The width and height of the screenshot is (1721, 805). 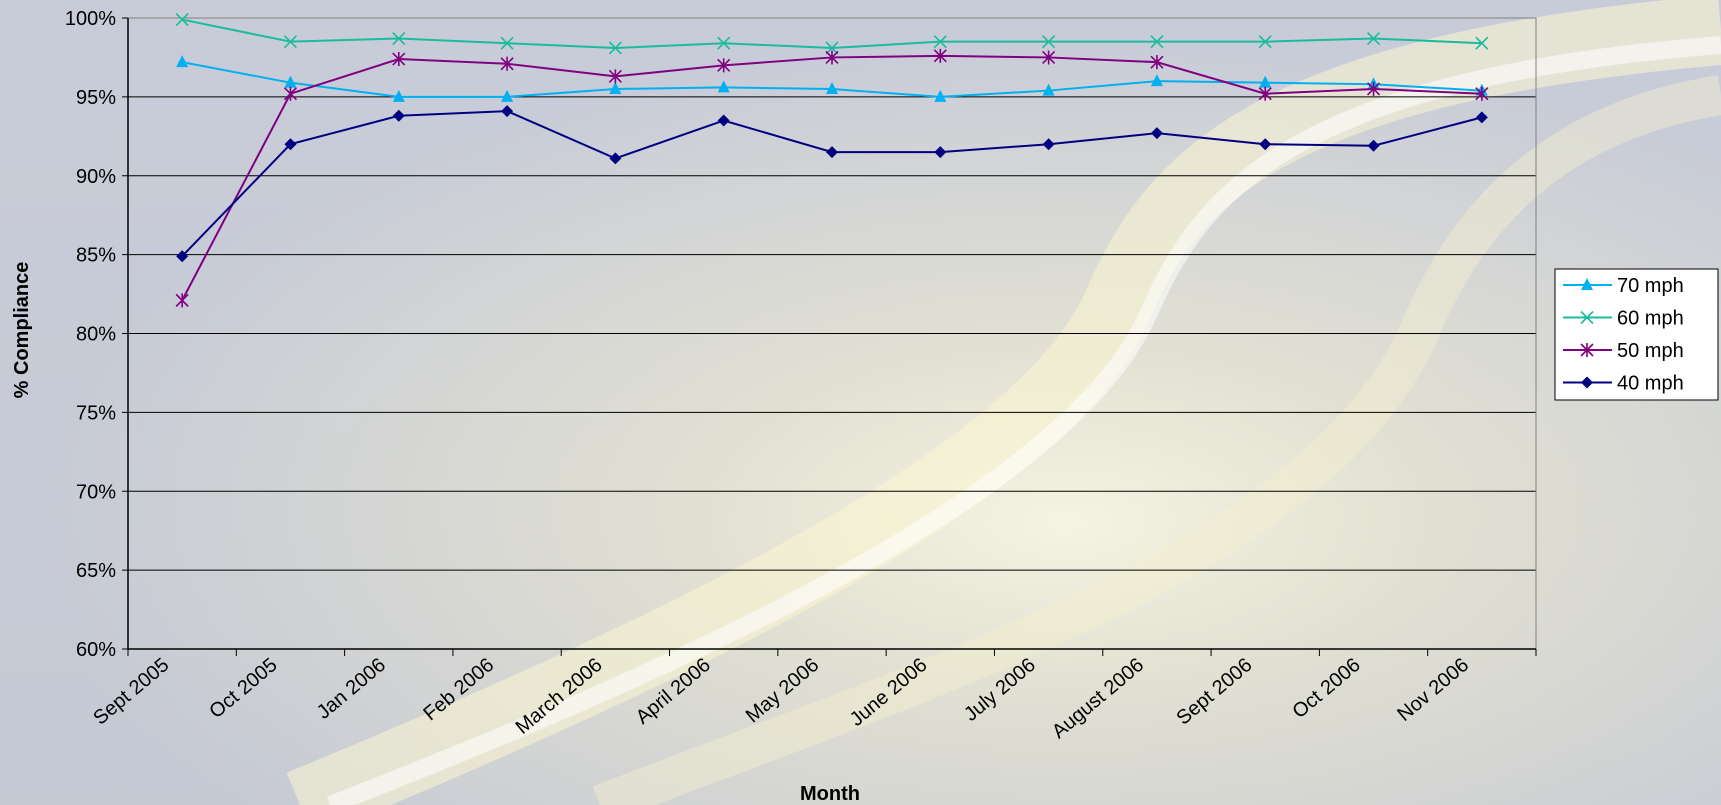 What do you see at coordinates (96, 98) in the screenshot?
I see `y-tick-label: 95%` at bounding box center [96, 98].